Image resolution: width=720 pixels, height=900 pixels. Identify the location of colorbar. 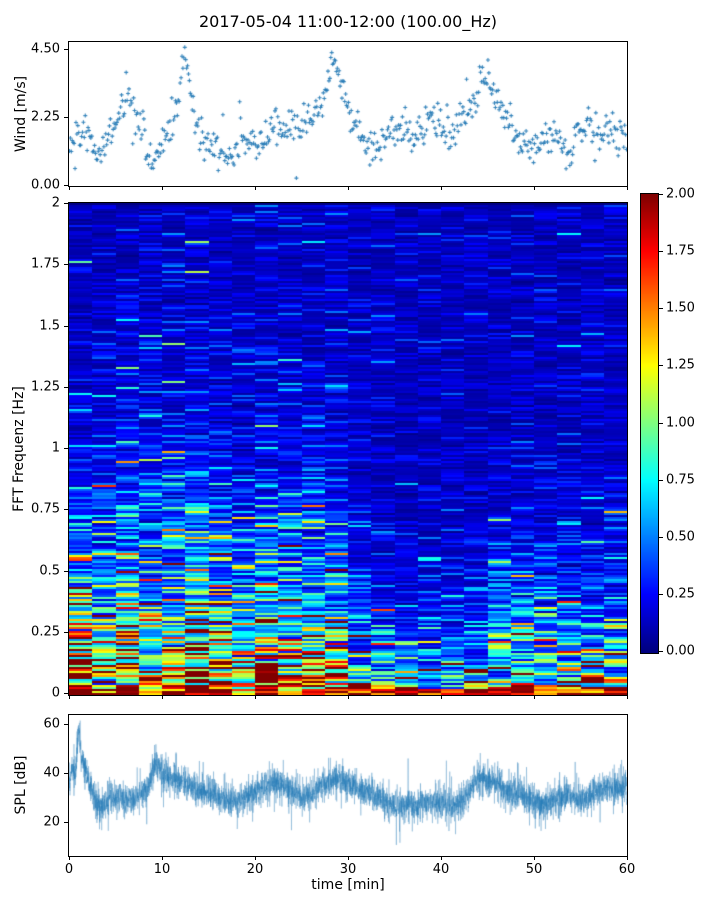
(649, 423).